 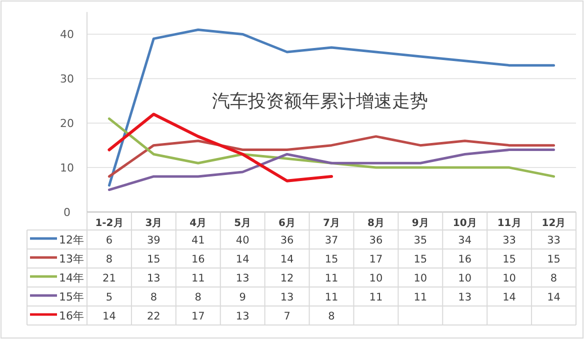 I want to click on legend-label: 16年, so click(x=71, y=316).